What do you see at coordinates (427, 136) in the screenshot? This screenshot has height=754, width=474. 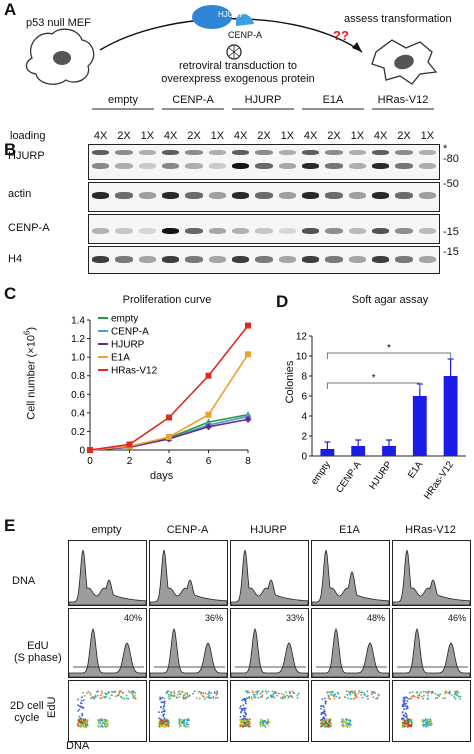 I see `loading-label-lane: 1X` at bounding box center [427, 136].